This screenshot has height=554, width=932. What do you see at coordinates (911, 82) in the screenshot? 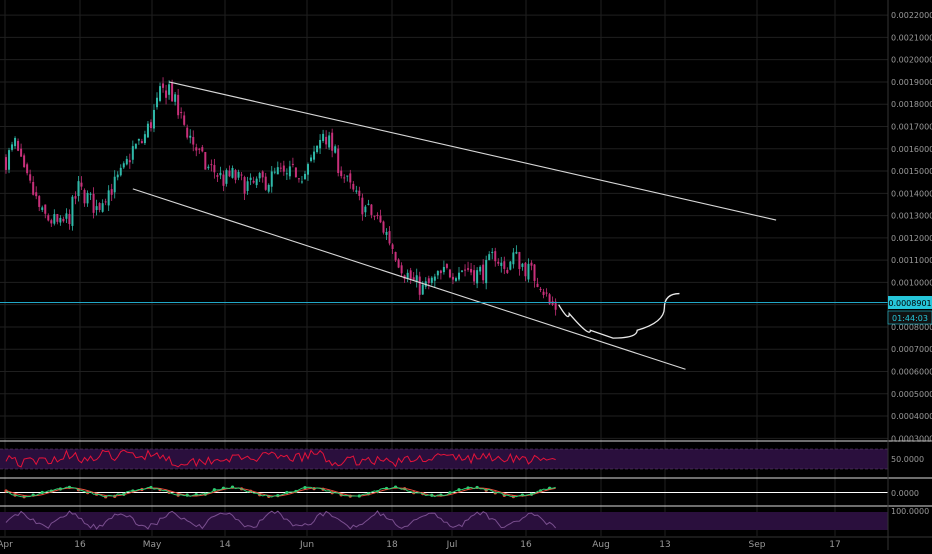
I see `price-tick-label: 0.0019000` at bounding box center [911, 82].